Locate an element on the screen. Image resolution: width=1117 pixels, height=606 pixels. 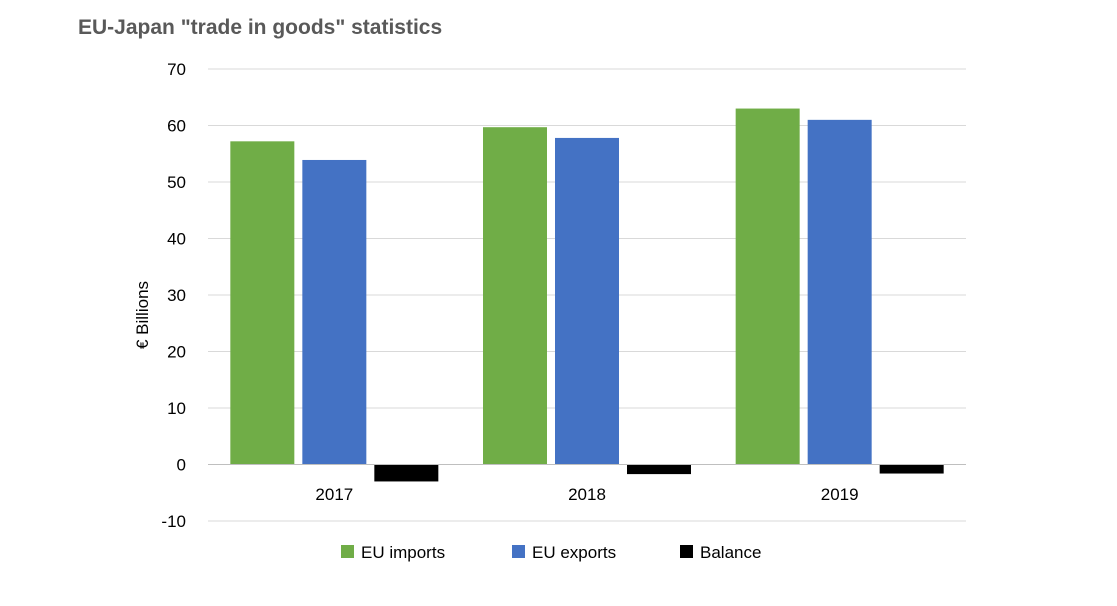
legend: EU imports EU exports Balance is located at coordinates (551, 552).